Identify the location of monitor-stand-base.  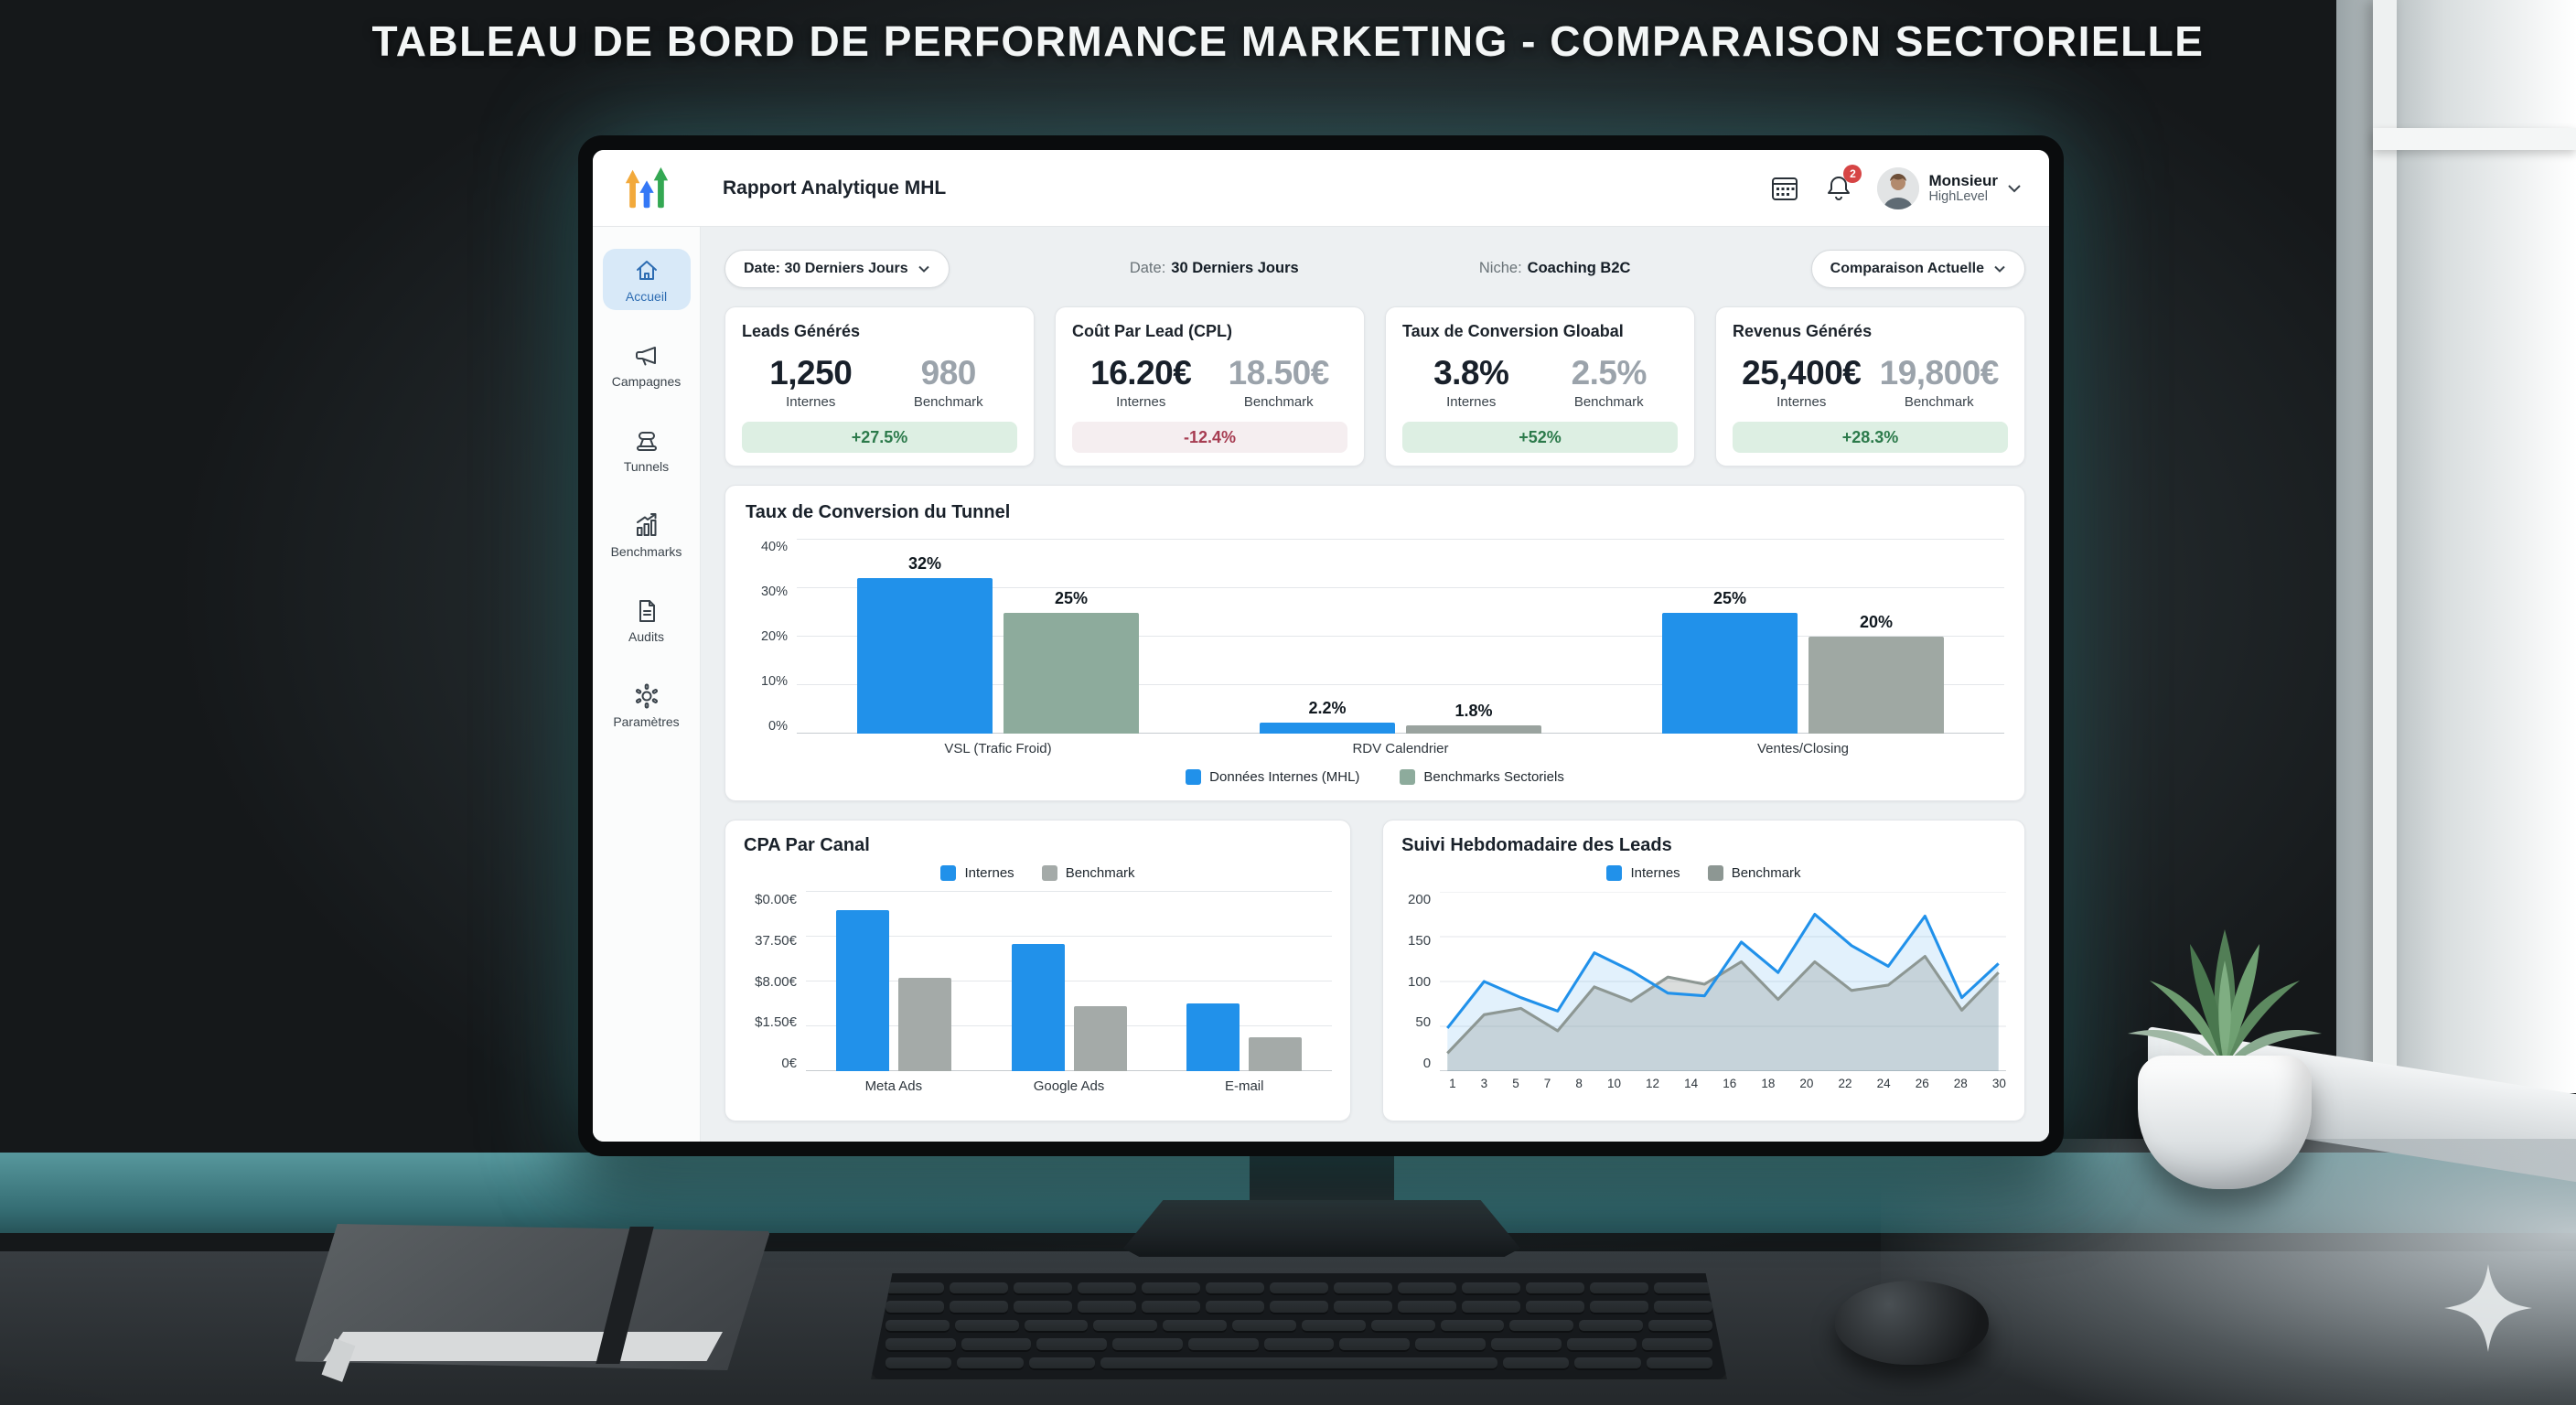
(1321, 1228).